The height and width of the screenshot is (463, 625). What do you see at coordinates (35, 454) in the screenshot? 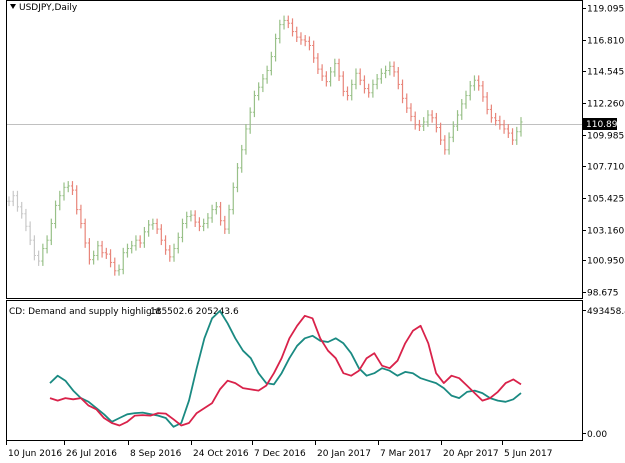
I see `time-tick-label: 10 Jun 2016` at bounding box center [35, 454].